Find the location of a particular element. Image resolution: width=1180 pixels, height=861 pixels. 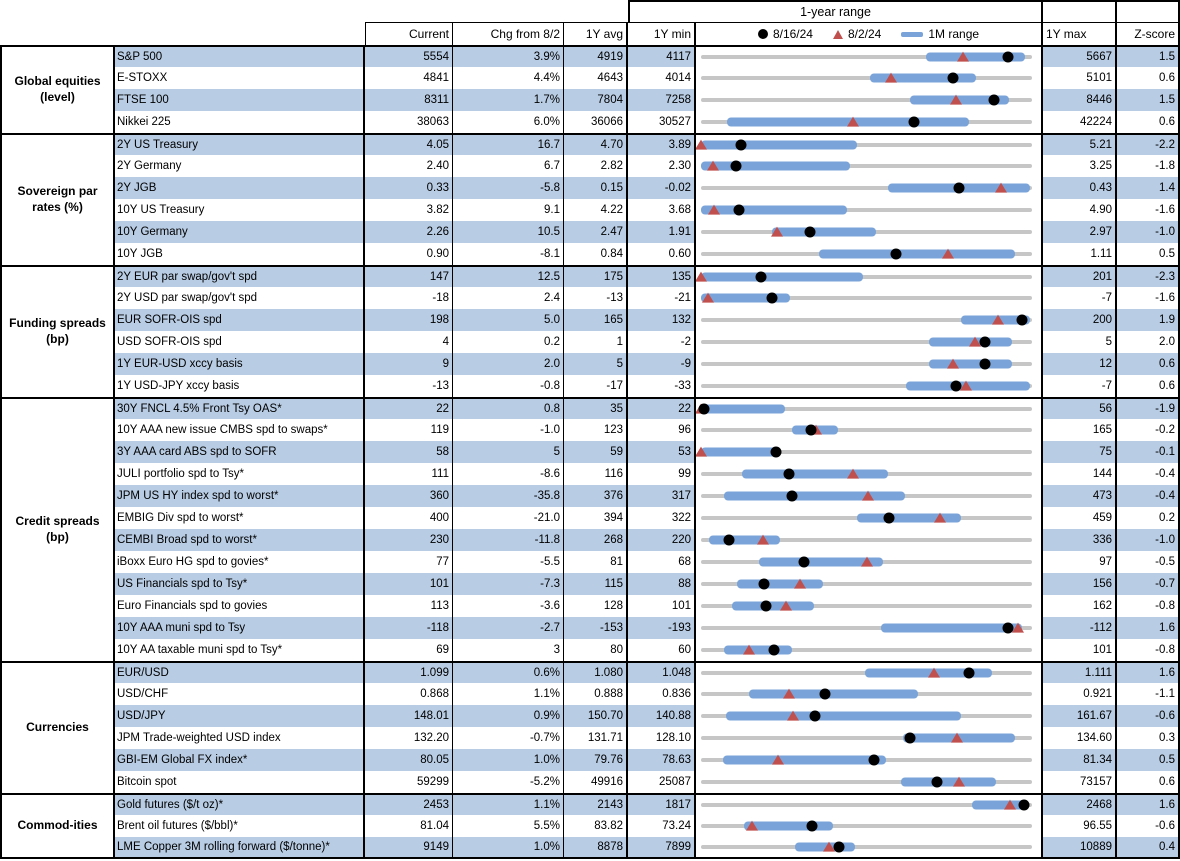

cell-1y-min: 0.836 is located at coordinates (662, 694).